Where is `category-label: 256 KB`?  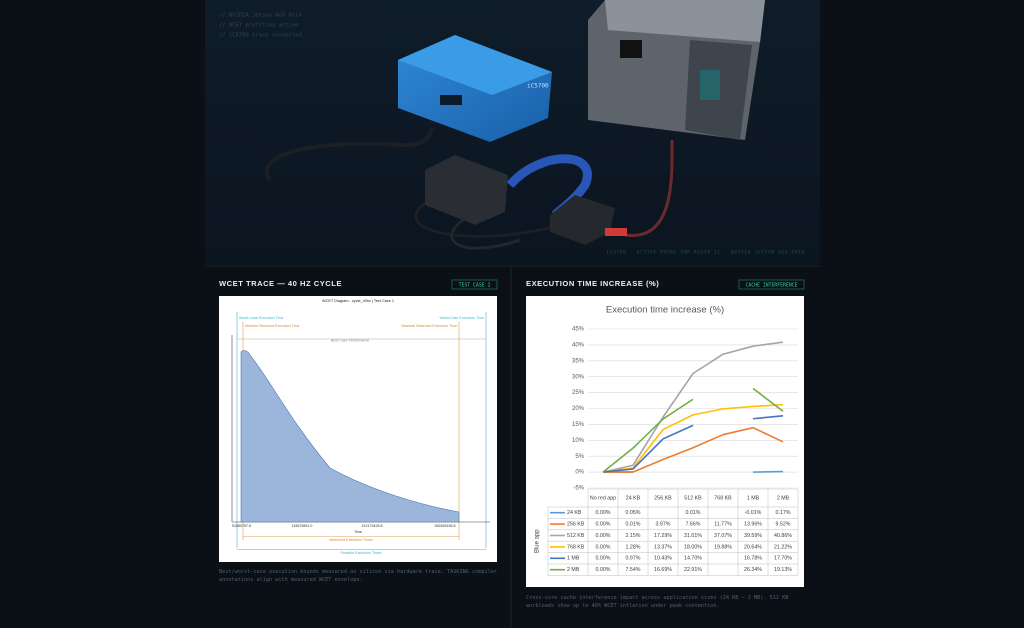 category-label: 256 KB is located at coordinates (663, 498).